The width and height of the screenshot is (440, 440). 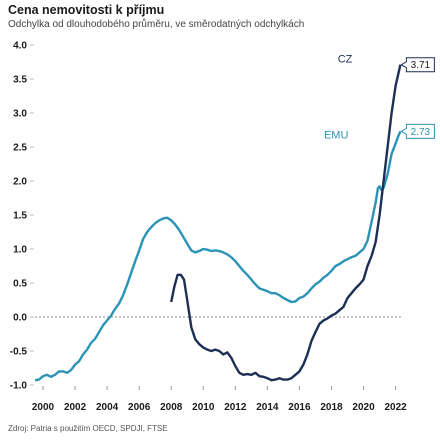 What do you see at coordinates (20, 250) in the screenshot?
I see `y-tick-label: 1.0` at bounding box center [20, 250].